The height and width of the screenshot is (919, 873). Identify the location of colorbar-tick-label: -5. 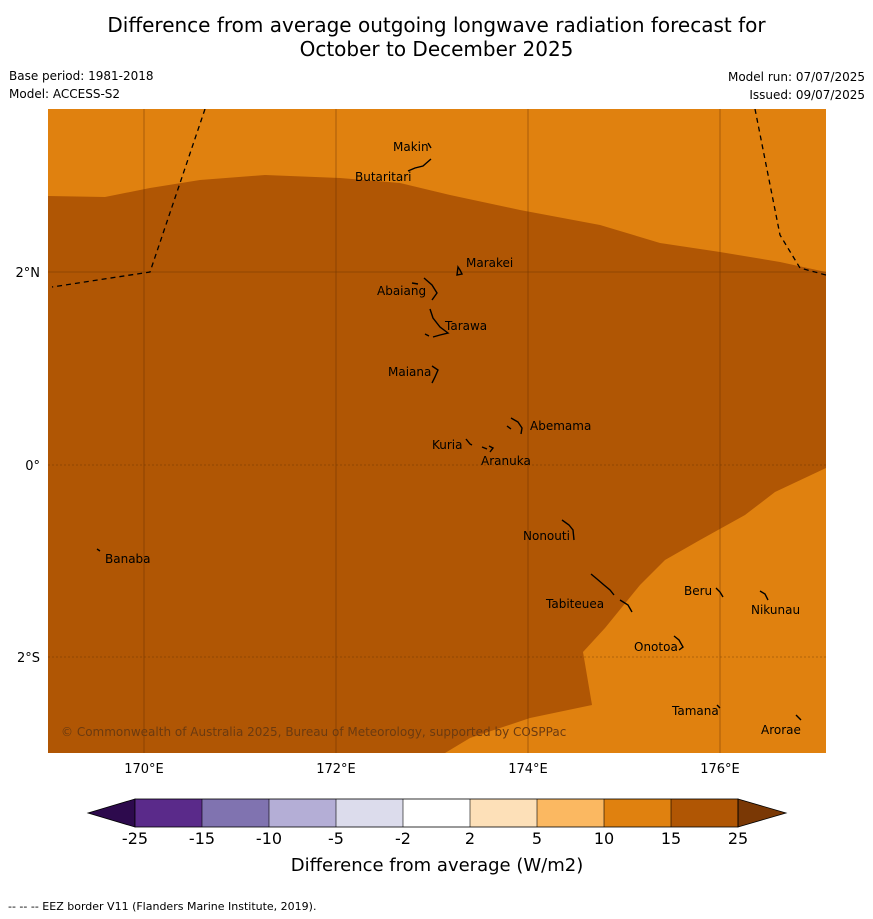
(336, 838).